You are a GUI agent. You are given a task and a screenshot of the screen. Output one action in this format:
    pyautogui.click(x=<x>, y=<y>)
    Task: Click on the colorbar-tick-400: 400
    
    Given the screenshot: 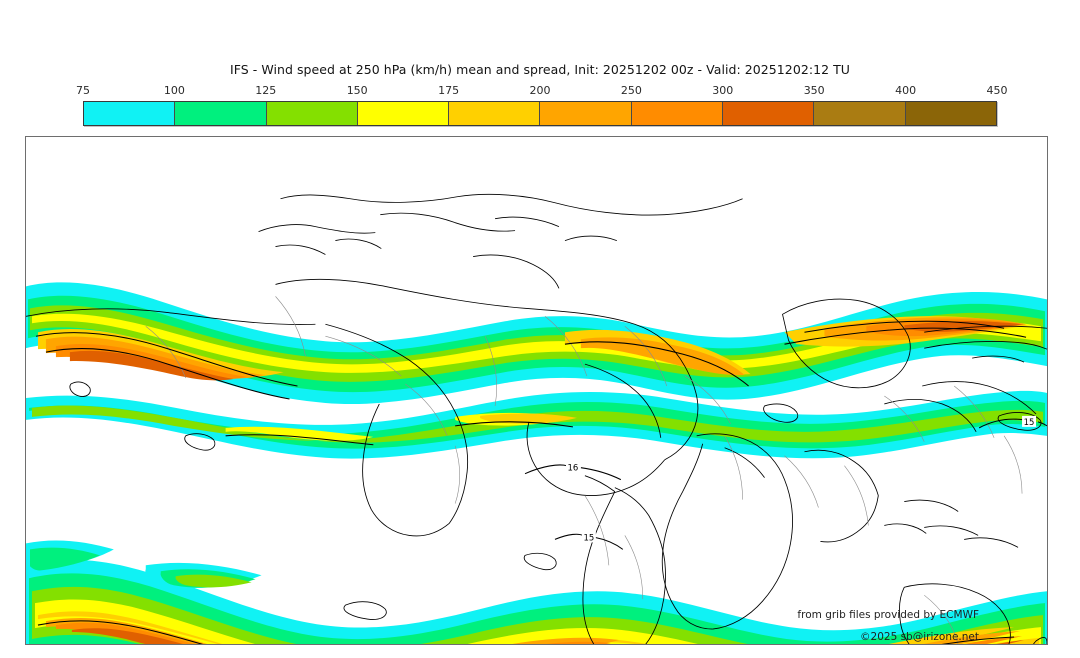 What is the action you would take?
    pyautogui.click(x=906, y=90)
    